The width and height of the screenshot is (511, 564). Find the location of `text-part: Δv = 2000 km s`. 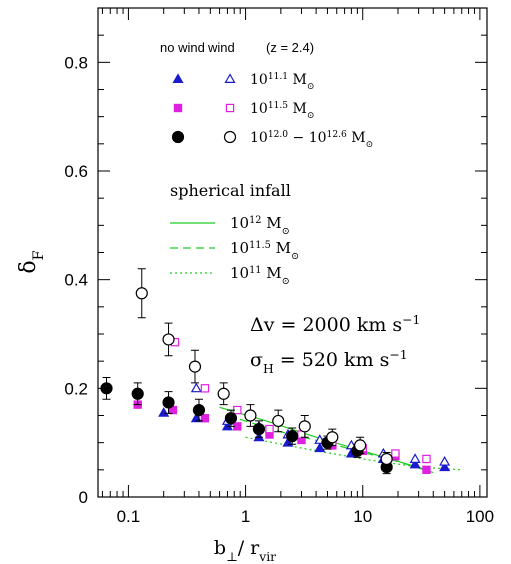

text-part: Δv = 2000 km s is located at coordinates (326, 325).